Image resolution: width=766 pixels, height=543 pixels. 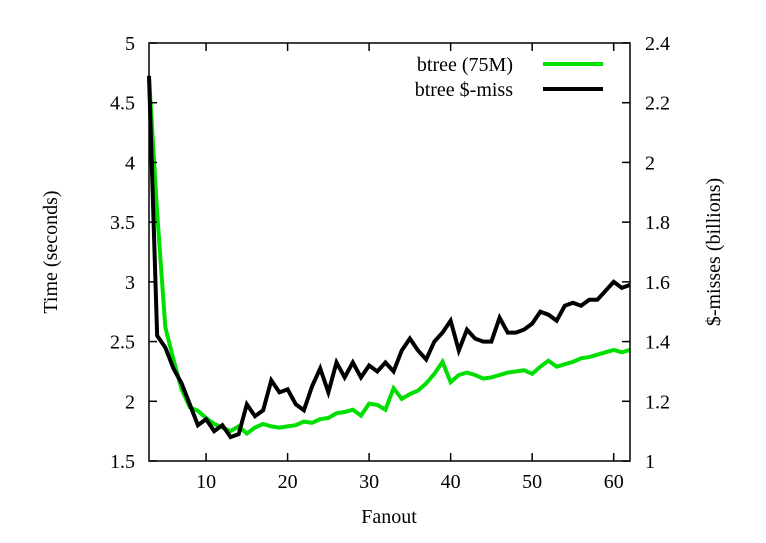 I want to click on y-right-tick-label: 2.4, so click(x=657, y=44).